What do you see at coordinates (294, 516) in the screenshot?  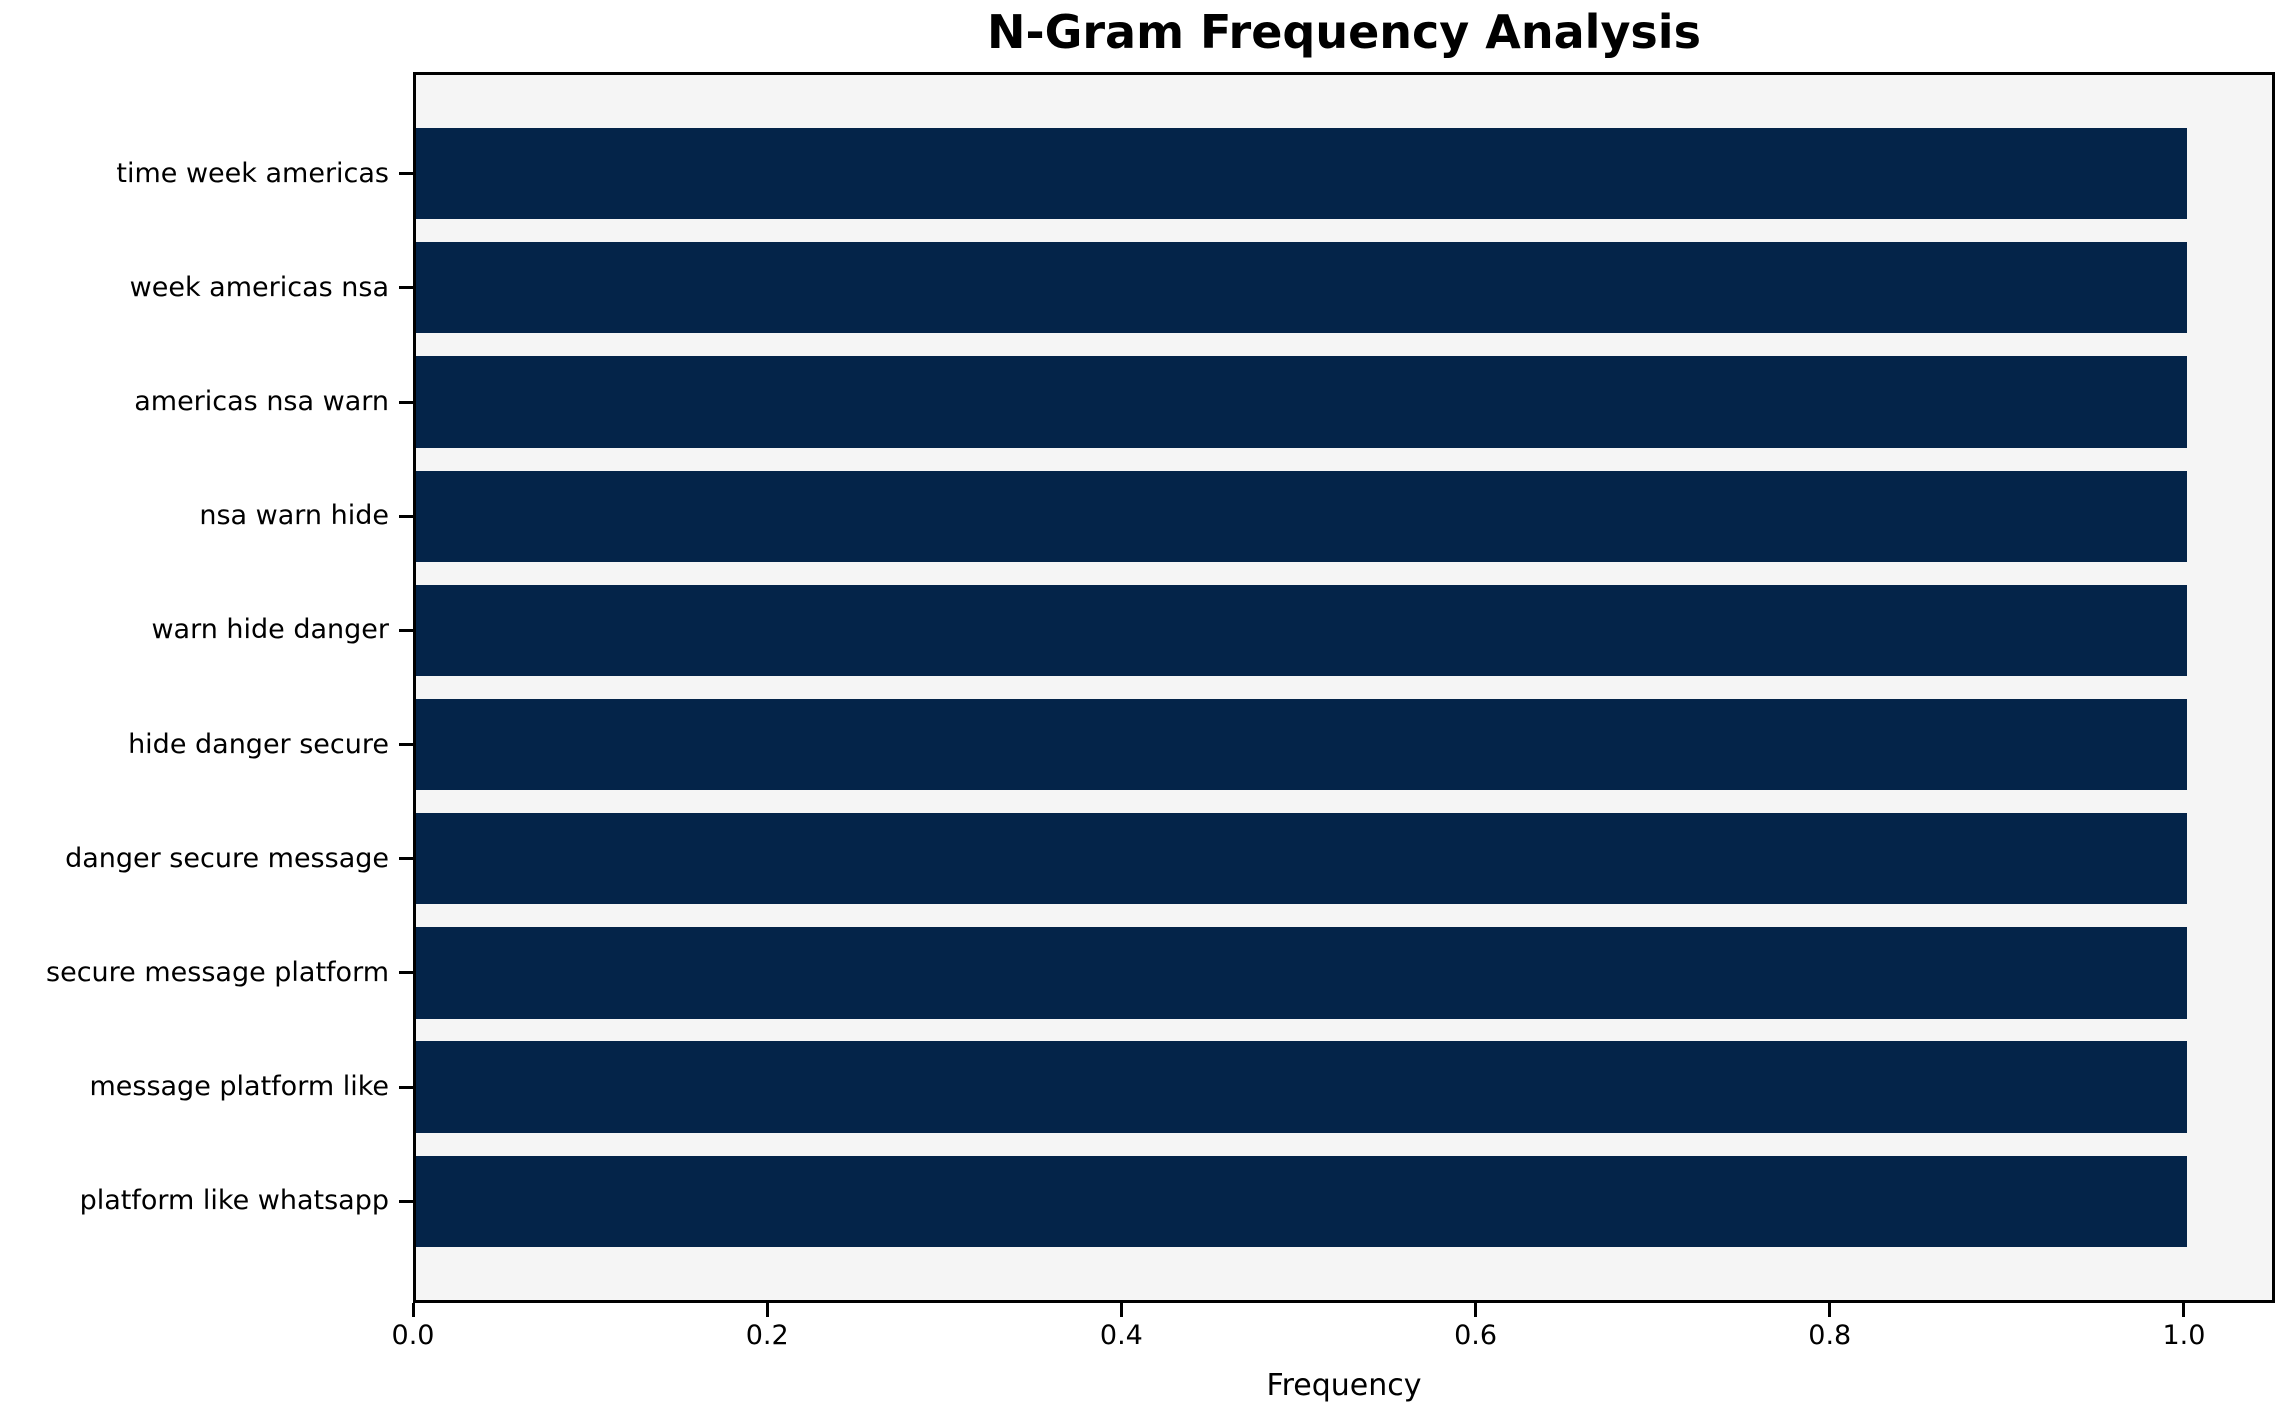 I see `y-tick-label: nsa warn hide` at bounding box center [294, 516].